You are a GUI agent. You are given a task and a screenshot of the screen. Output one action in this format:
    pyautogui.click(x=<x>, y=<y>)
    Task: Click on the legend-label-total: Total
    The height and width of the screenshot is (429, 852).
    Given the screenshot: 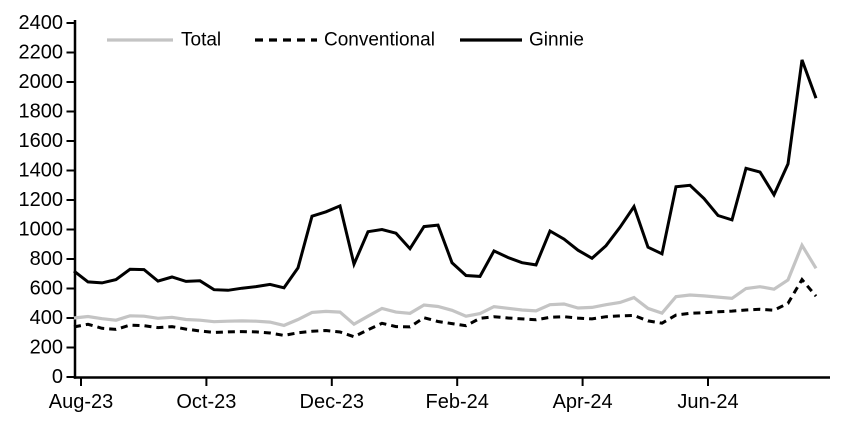 What is the action you would take?
    pyautogui.click(x=201, y=40)
    